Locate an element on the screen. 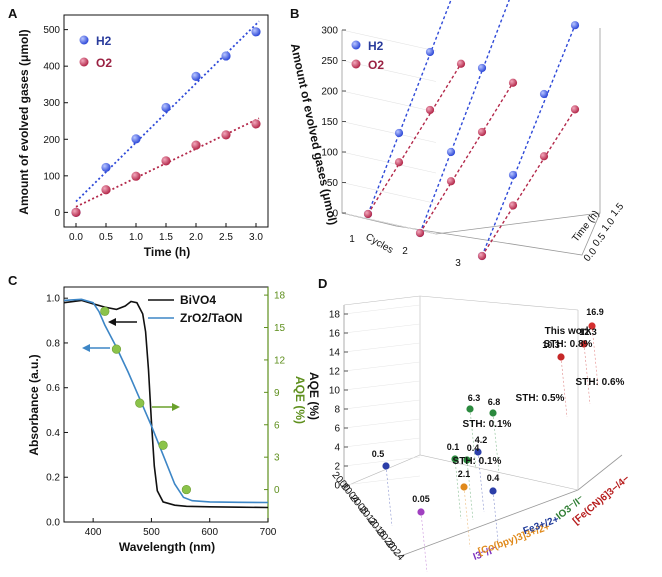 The image size is (662, 577). panel-d-point-label: 12.3 is located at coordinates (588, 332).